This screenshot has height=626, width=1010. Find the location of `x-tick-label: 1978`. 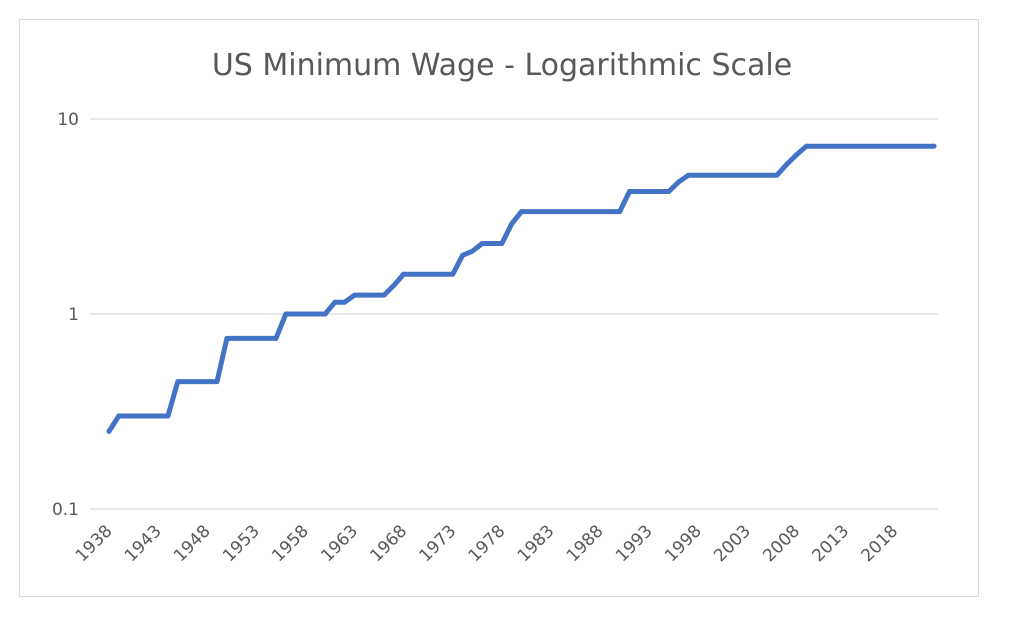

x-tick-label: 1978 is located at coordinates (487, 543).